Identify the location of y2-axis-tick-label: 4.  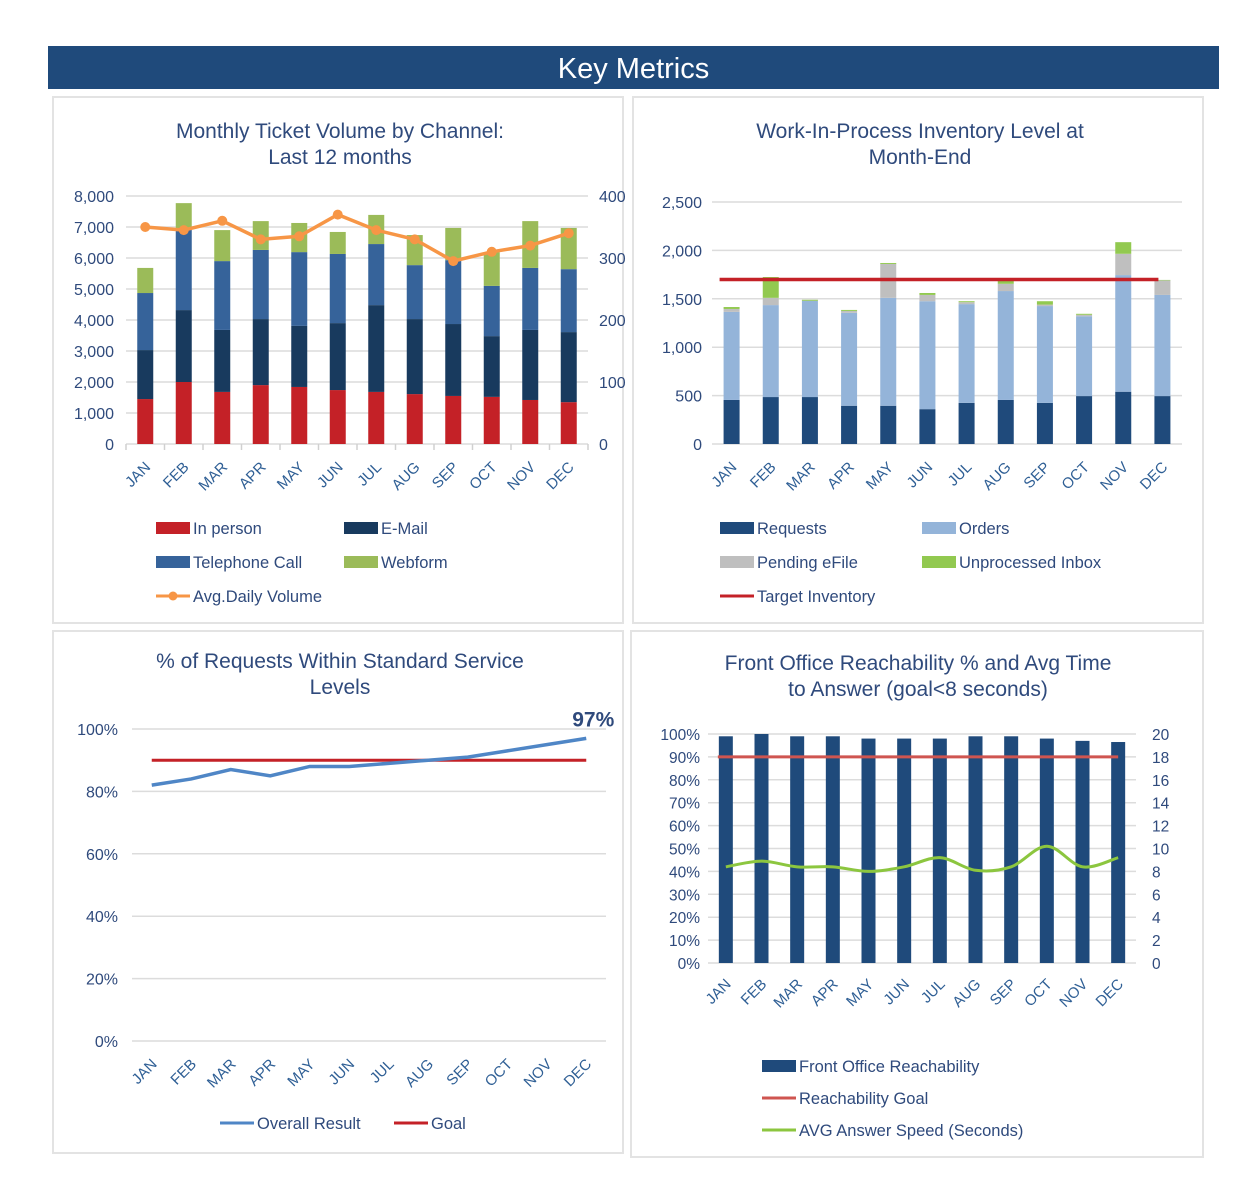
(1156, 918).